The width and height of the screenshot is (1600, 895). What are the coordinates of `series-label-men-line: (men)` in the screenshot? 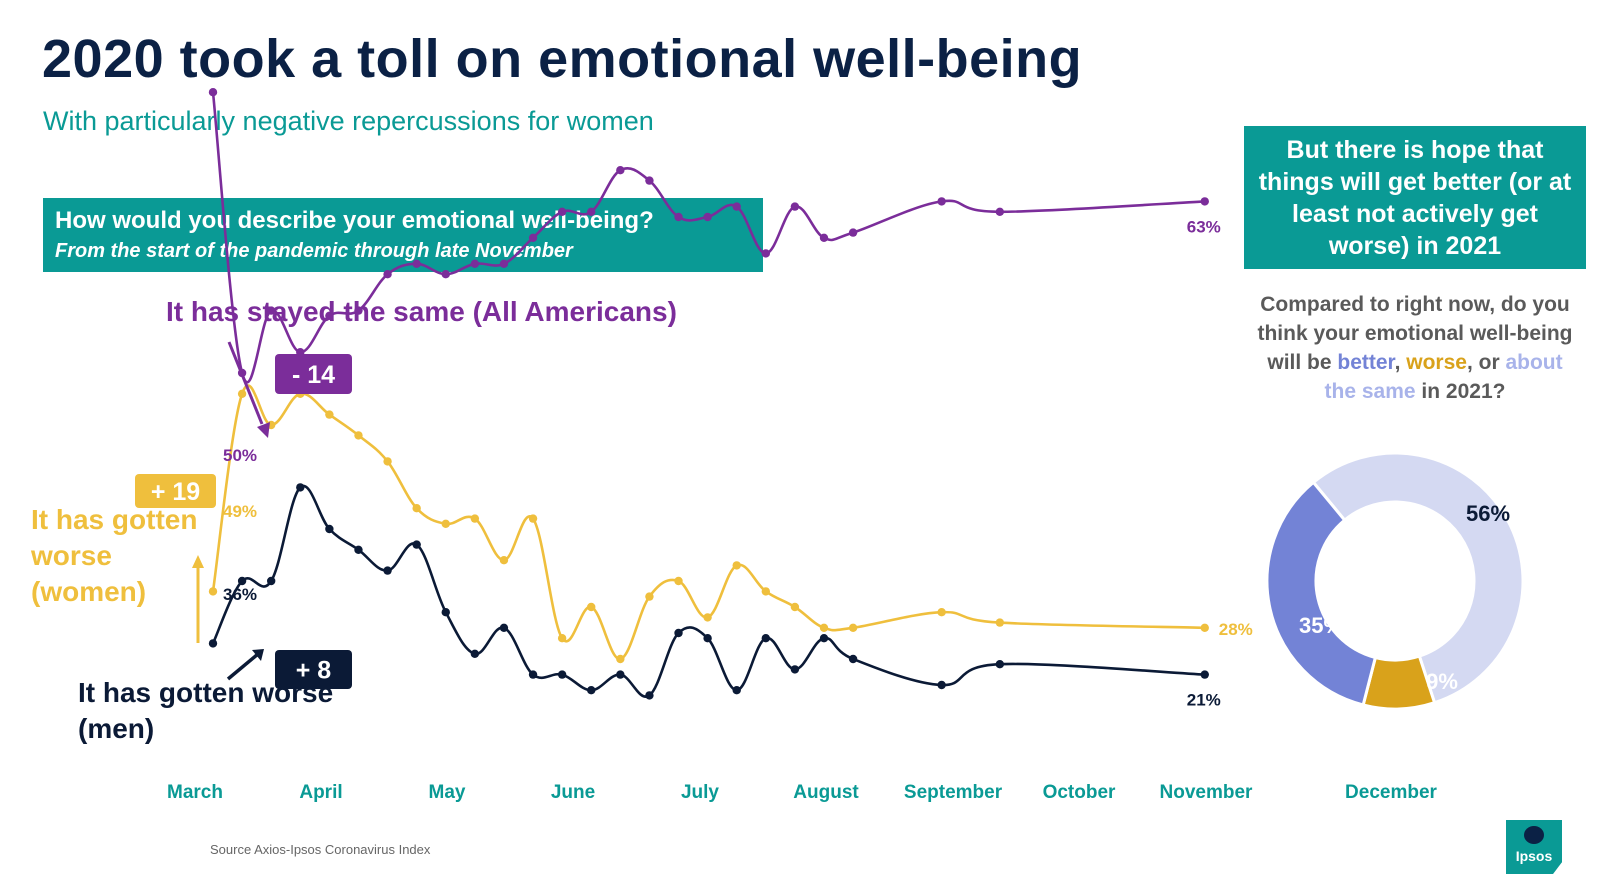 It's located at (116, 728).